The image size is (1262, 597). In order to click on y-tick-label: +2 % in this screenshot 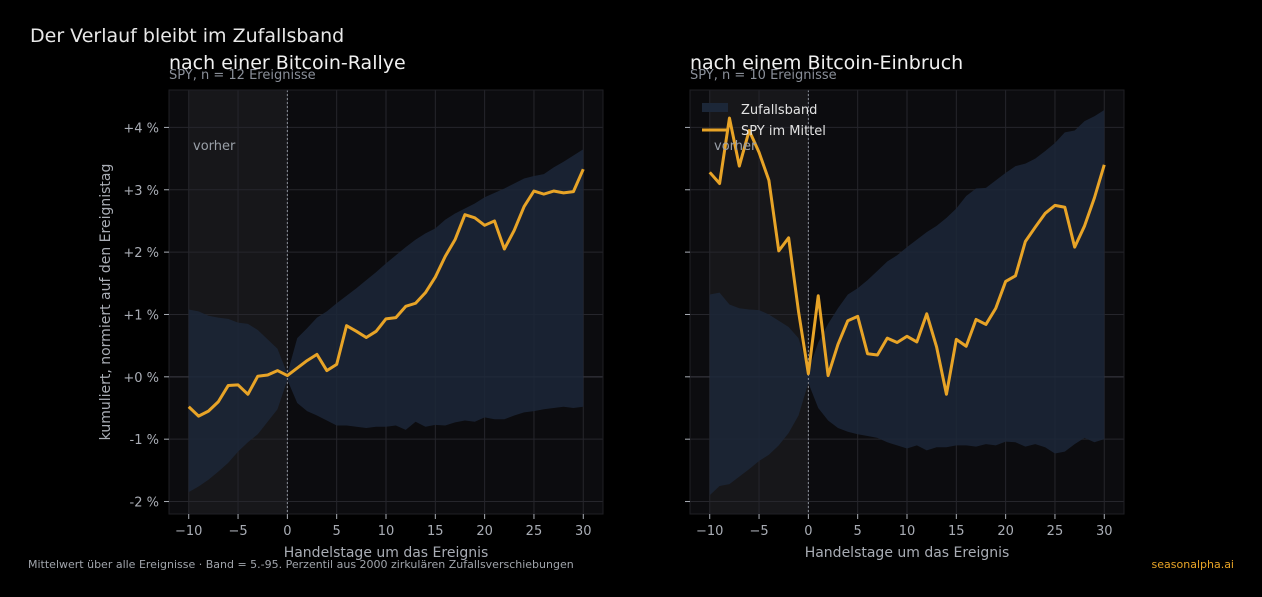, I will do `click(141, 253)`.